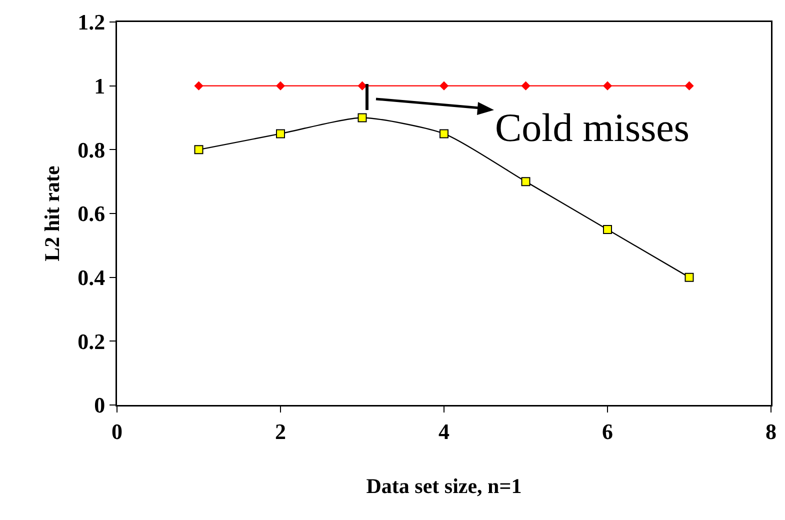 The height and width of the screenshot is (520, 785). Describe the element at coordinates (771, 431) in the screenshot. I see `x-tick-label: 8` at that location.